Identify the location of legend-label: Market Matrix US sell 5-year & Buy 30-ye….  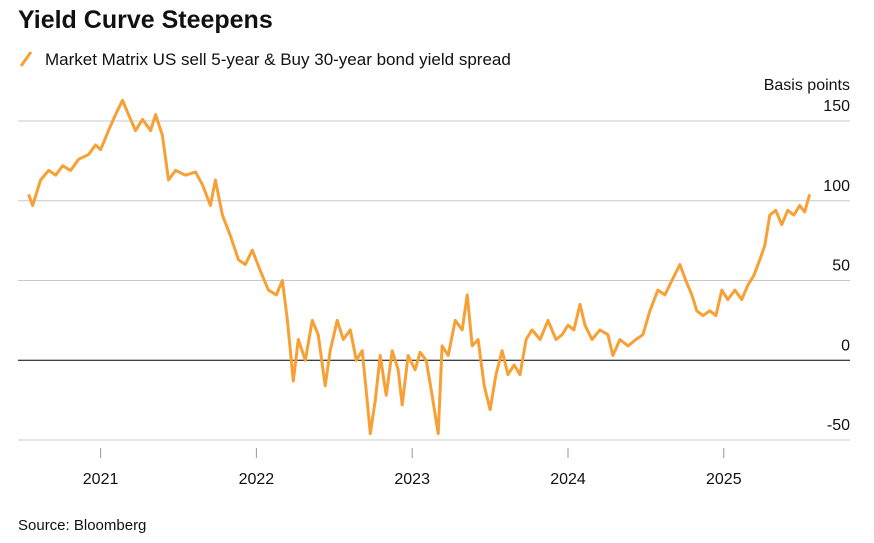
(278, 59).